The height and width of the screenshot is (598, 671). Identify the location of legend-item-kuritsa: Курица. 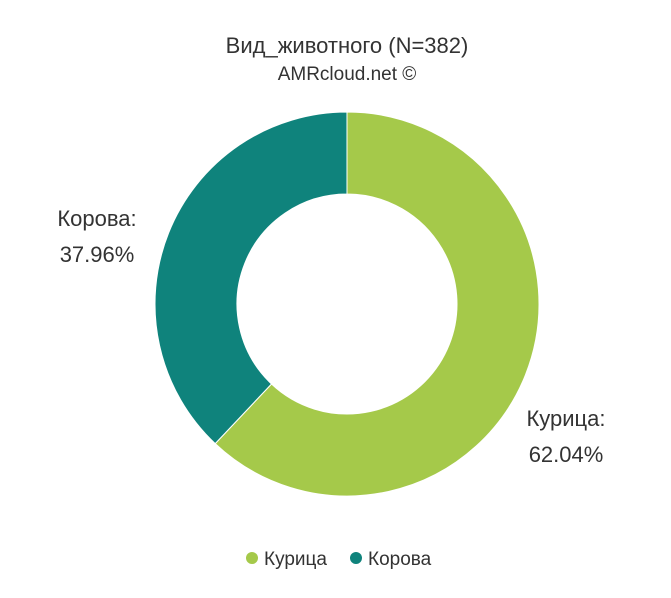
(286, 559).